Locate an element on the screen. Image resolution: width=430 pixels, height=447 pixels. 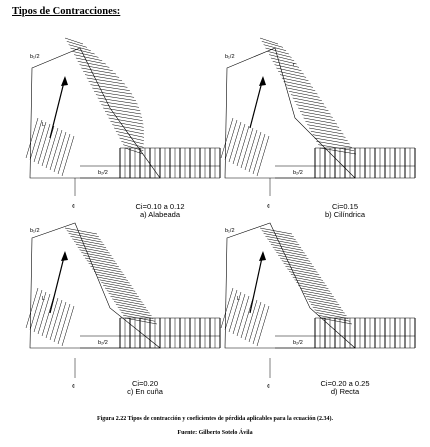
figure-source: Fuente: Gilberto Sotelo Ávila is located at coordinates (215, 433).